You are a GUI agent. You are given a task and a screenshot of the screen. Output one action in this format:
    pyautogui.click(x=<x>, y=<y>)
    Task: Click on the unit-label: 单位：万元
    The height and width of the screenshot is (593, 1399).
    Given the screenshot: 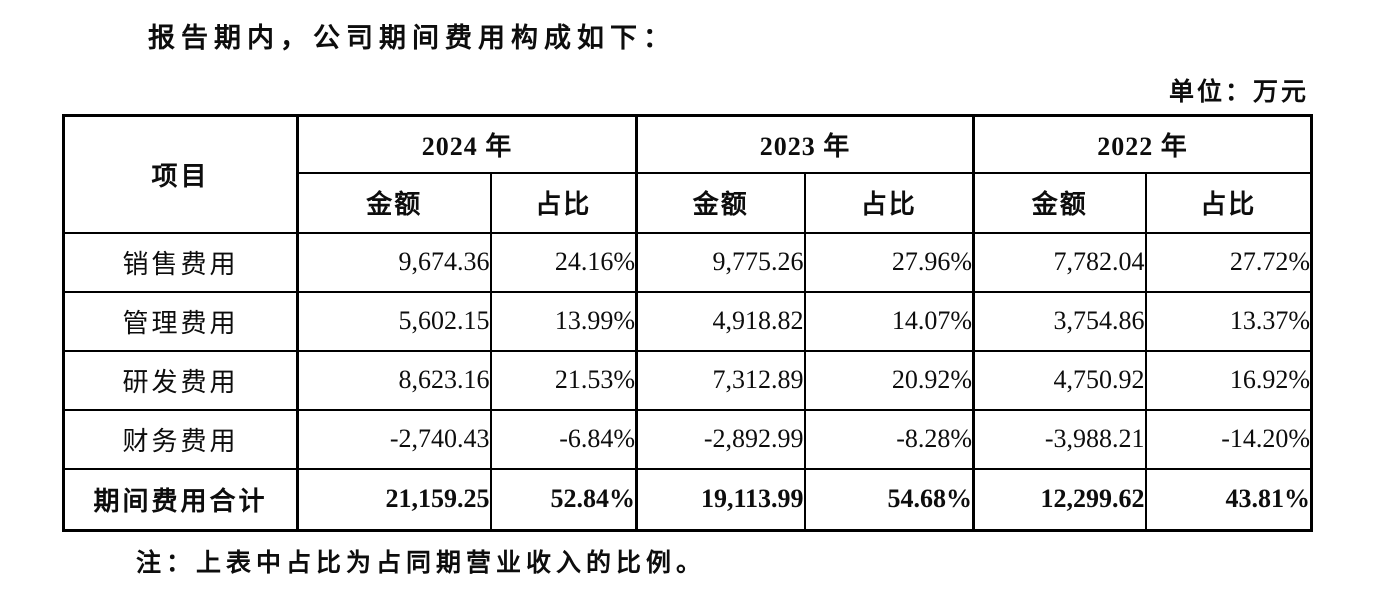 What is the action you would take?
    pyautogui.click(x=1238, y=92)
    